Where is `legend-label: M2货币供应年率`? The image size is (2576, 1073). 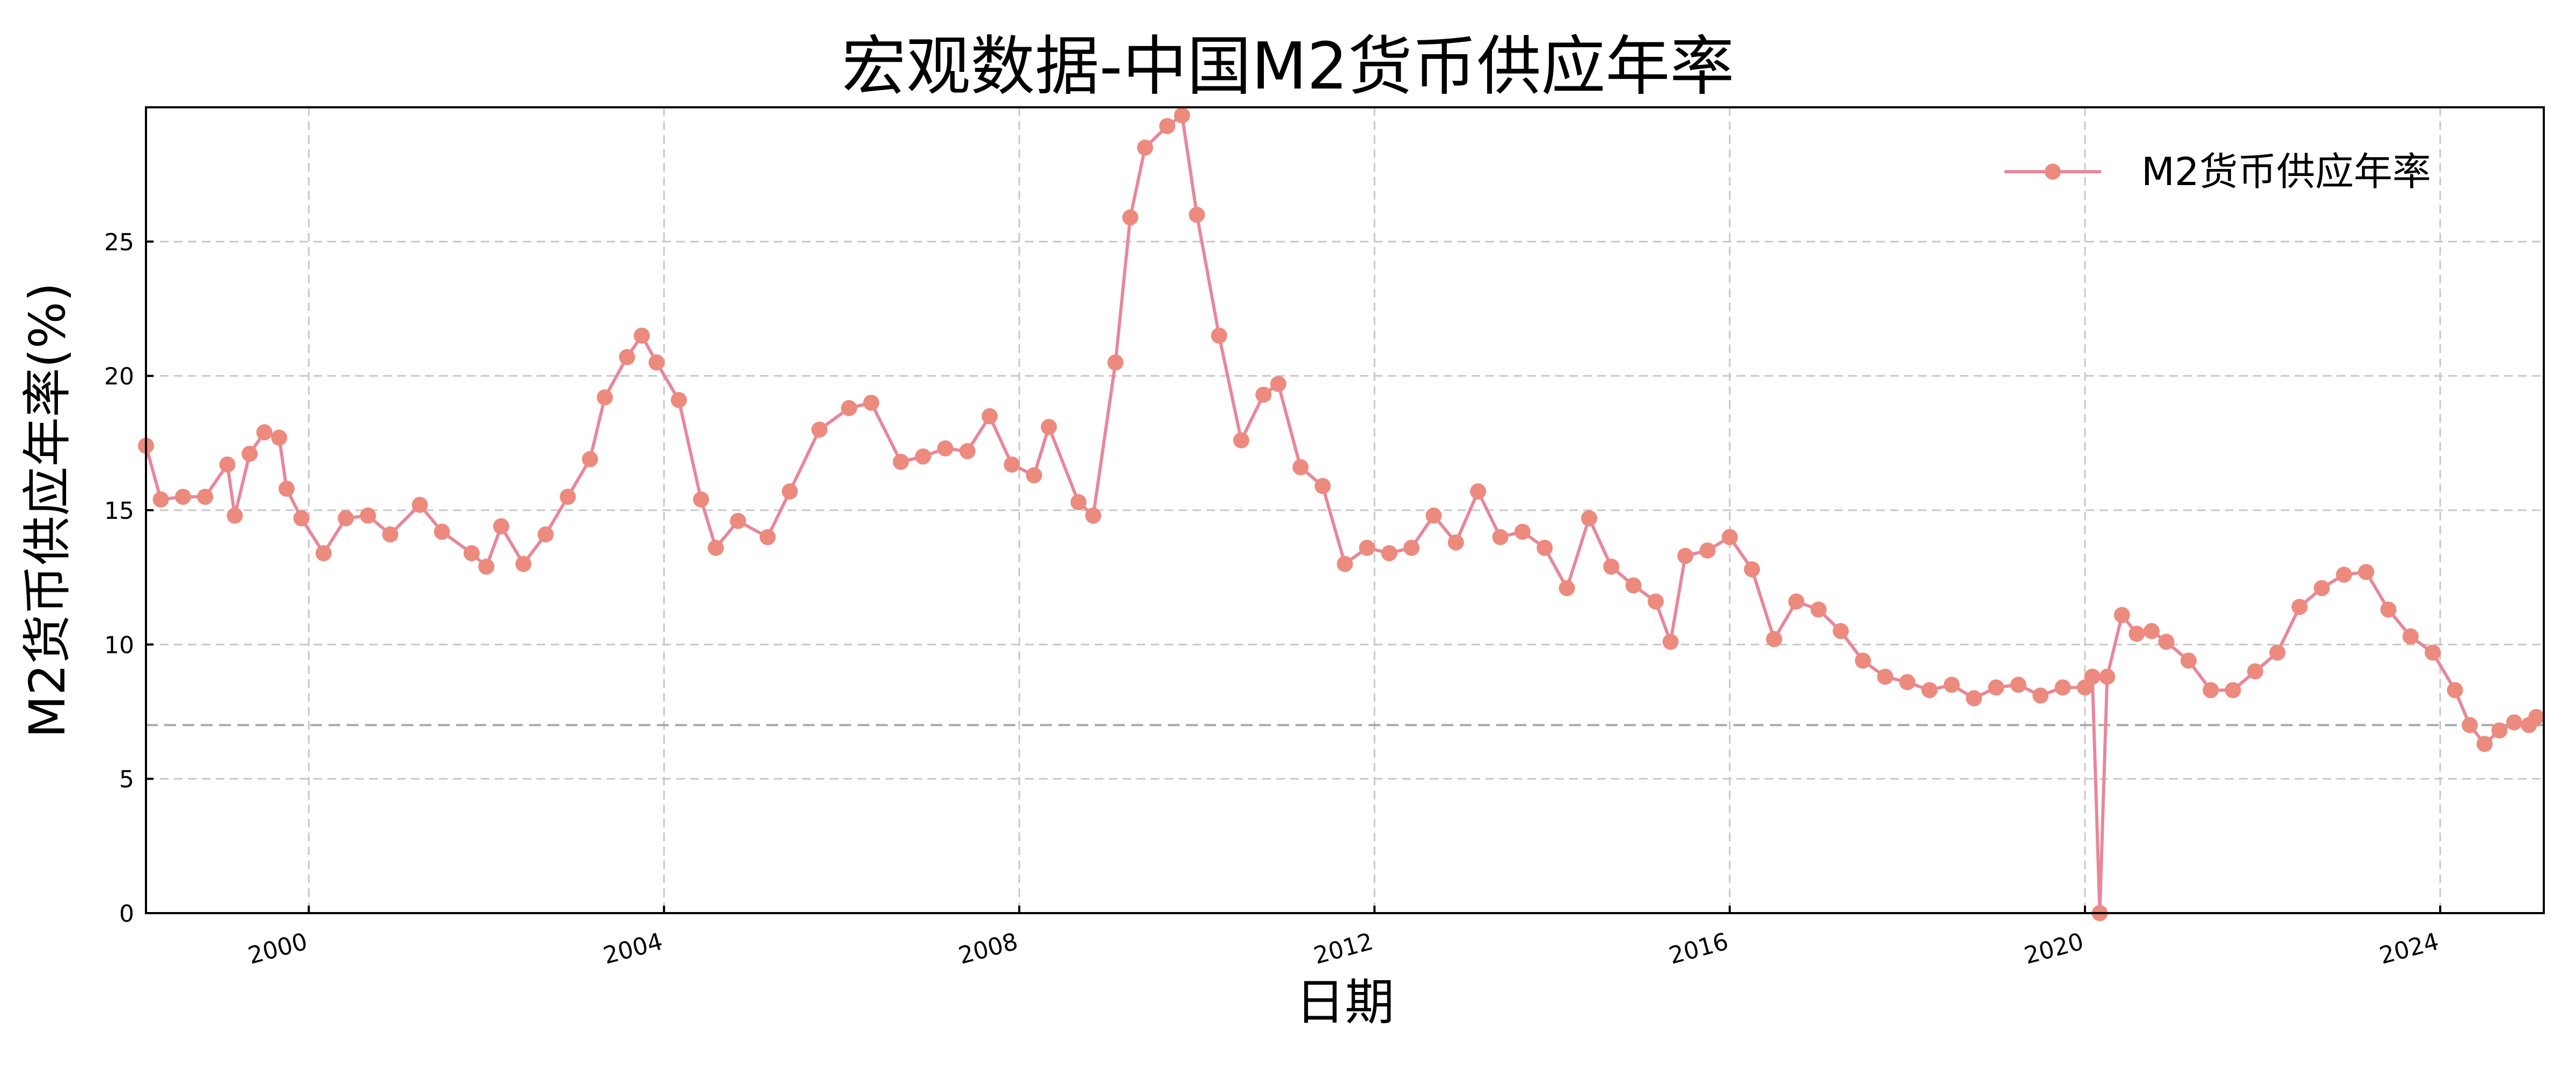 legend-label: M2货币供应年率 is located at coordinates (2286, 171).